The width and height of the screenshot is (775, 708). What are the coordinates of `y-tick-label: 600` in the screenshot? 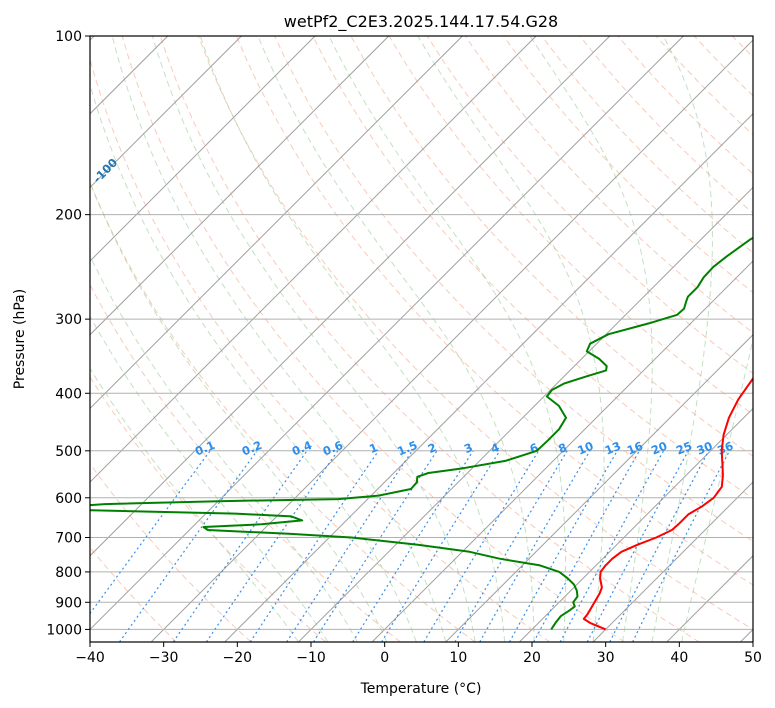 It's located at (68, 499).